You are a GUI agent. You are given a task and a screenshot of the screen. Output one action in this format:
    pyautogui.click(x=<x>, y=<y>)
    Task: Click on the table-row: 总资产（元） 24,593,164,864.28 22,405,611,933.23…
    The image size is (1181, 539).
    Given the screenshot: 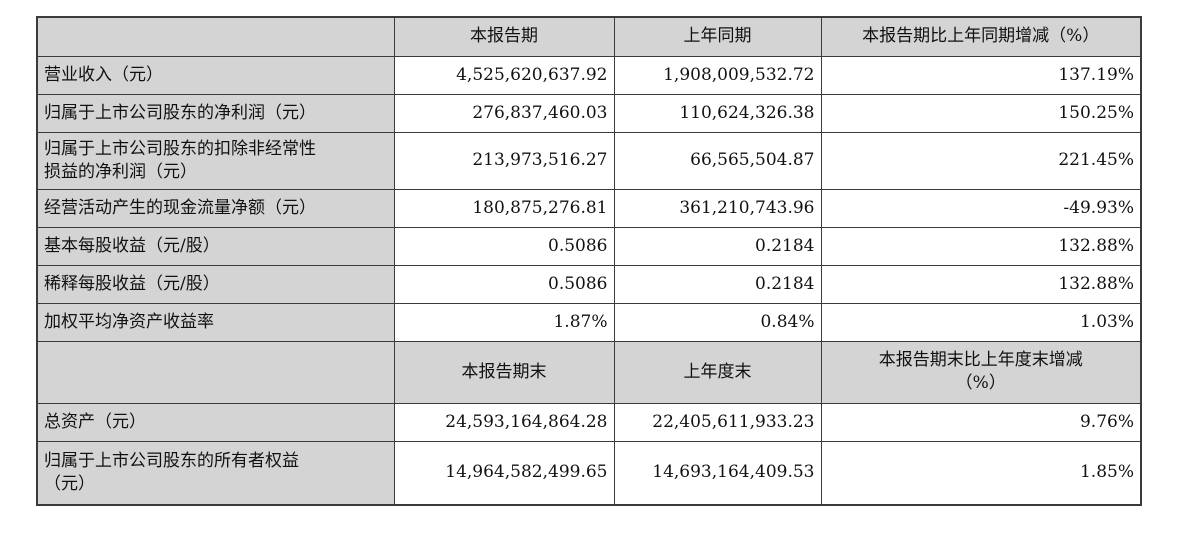 What is the action you would take?
    pyautogui.click(x=589, y=422)
    